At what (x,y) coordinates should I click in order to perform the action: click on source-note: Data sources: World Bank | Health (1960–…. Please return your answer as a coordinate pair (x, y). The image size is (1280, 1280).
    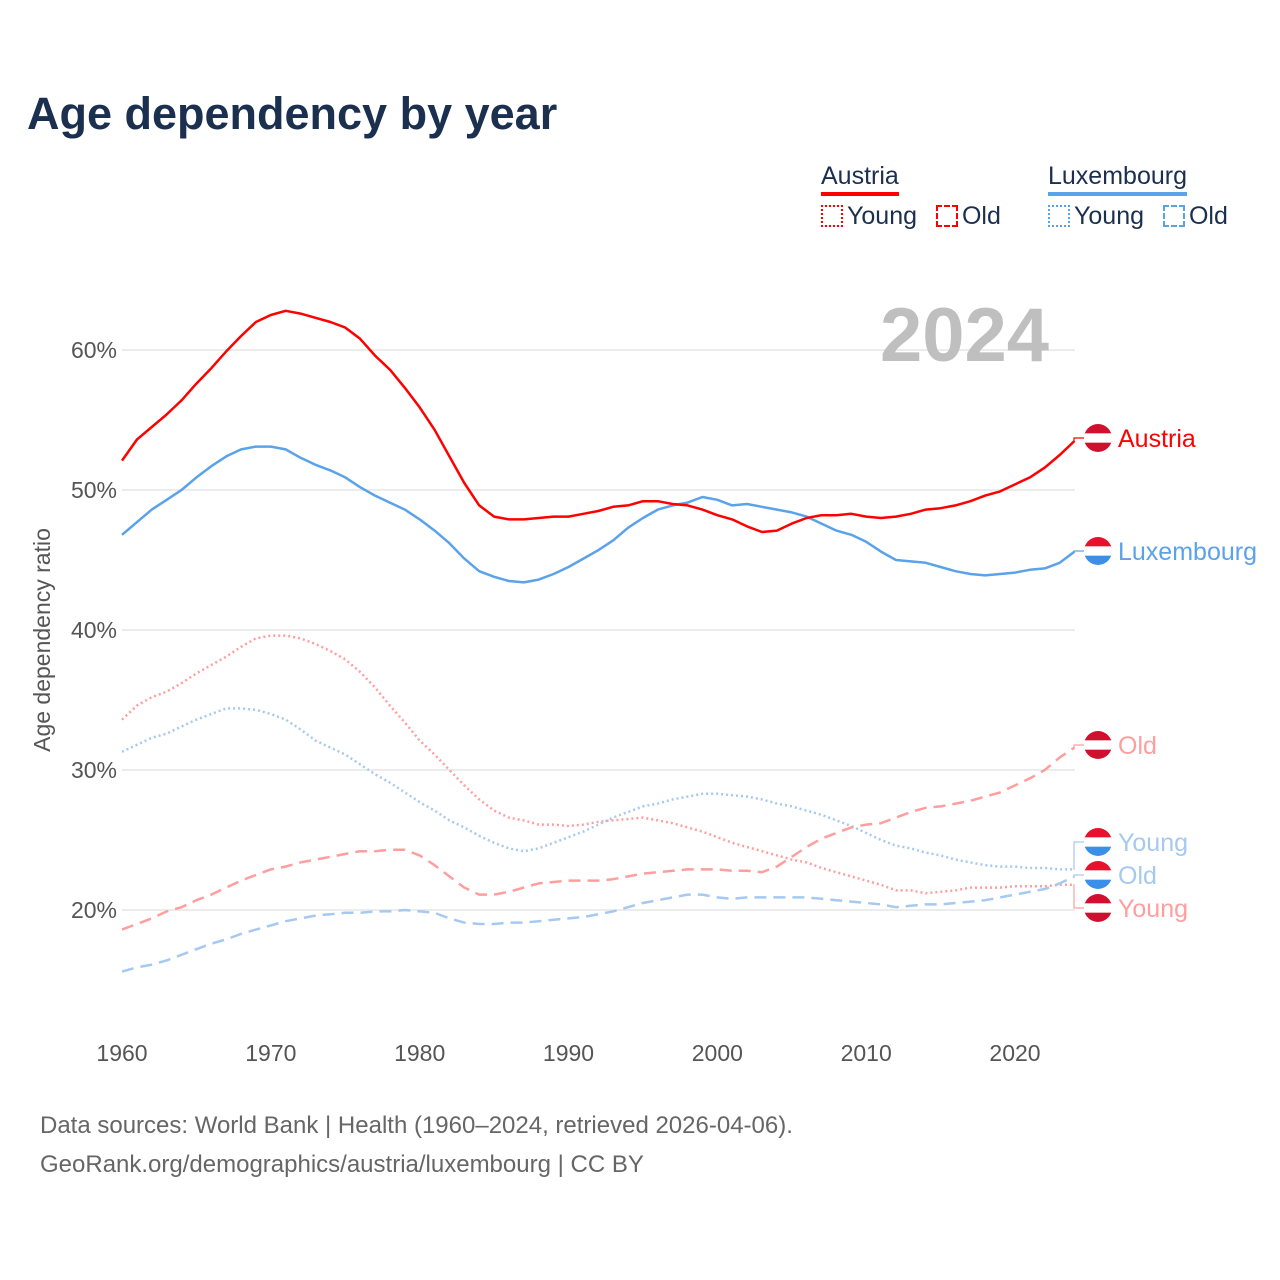
    Looking at the image, I should click on (416, 1145).